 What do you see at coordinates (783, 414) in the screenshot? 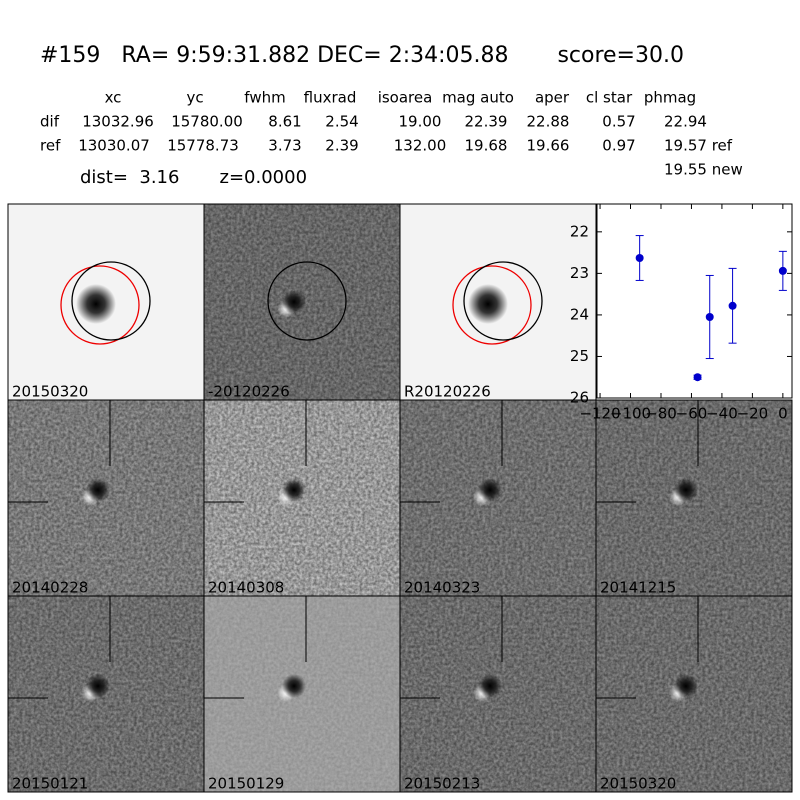
I see `x-tick-label: 0` at bounding box center [783, 414].